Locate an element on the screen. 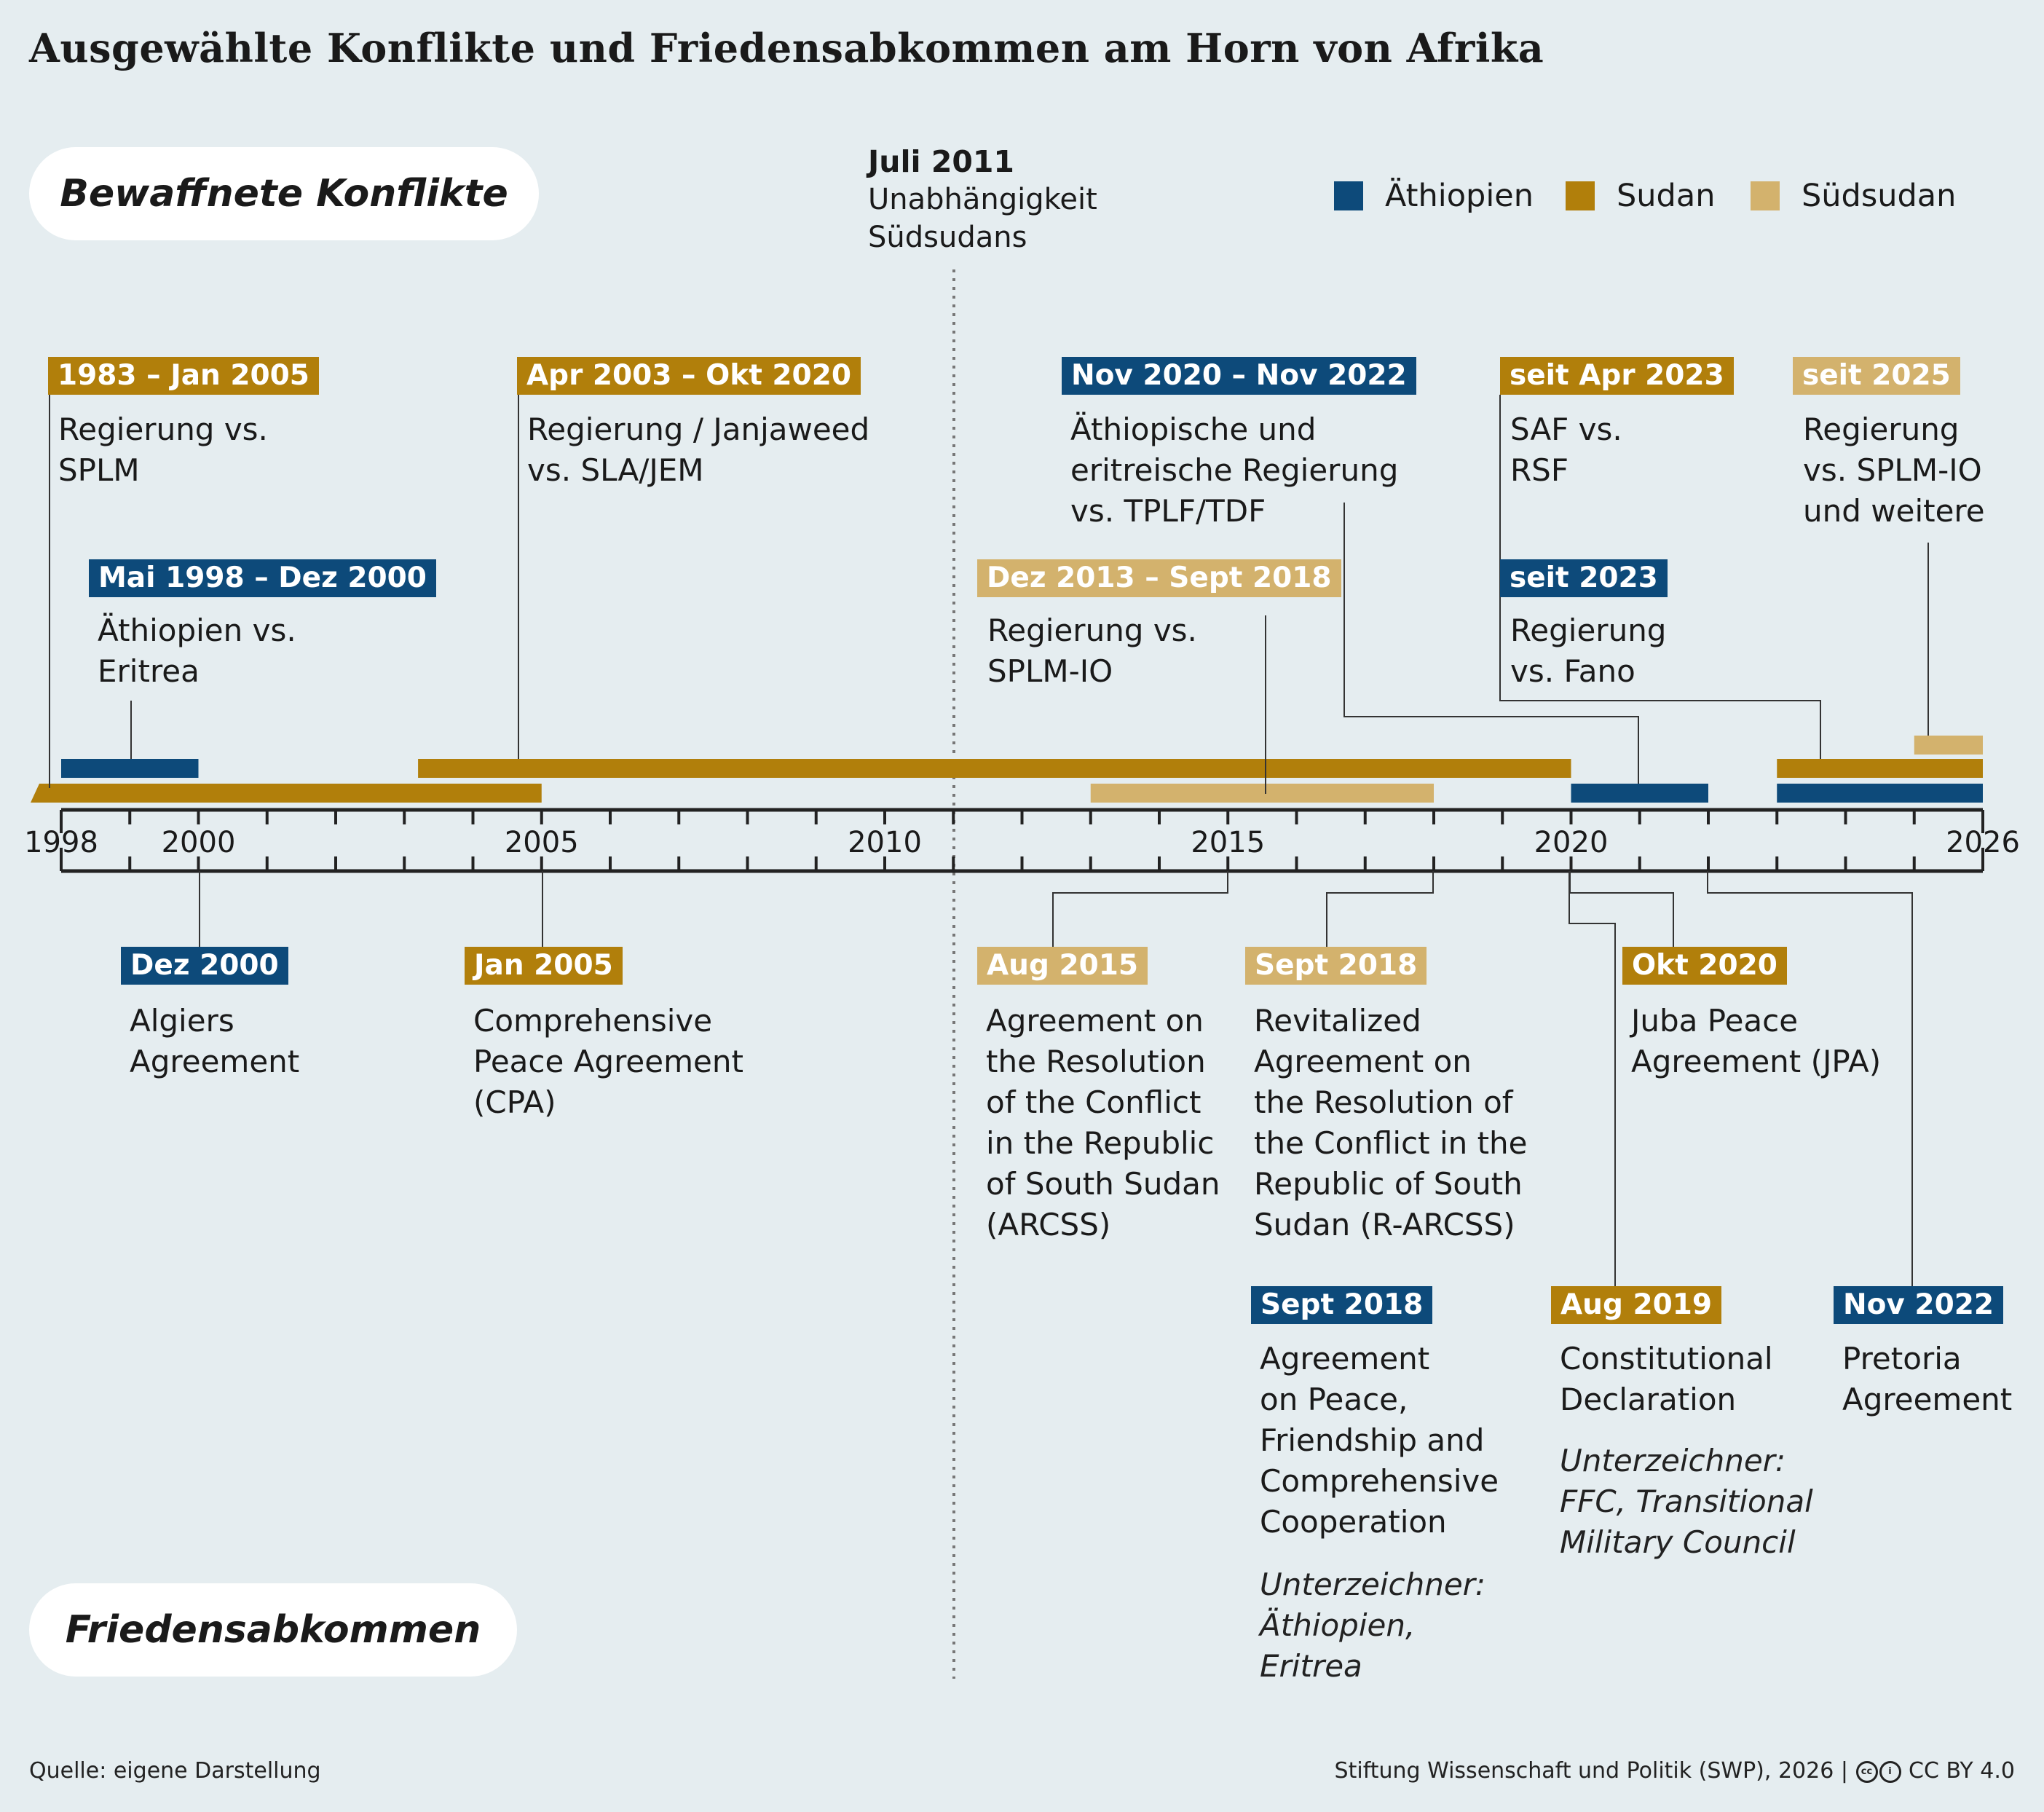 The height and width of the screenshot is (1812, 2044). legend-item-aethiopien: Äthiopien is located at coordinates (1434, 196).